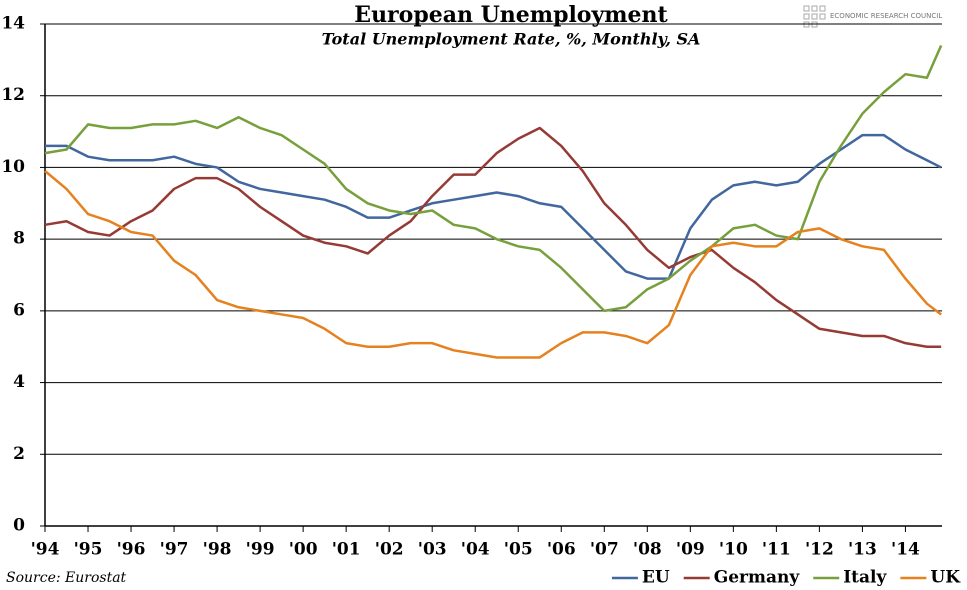  I want to click on x-tick-label: '94, so click(45, 550).